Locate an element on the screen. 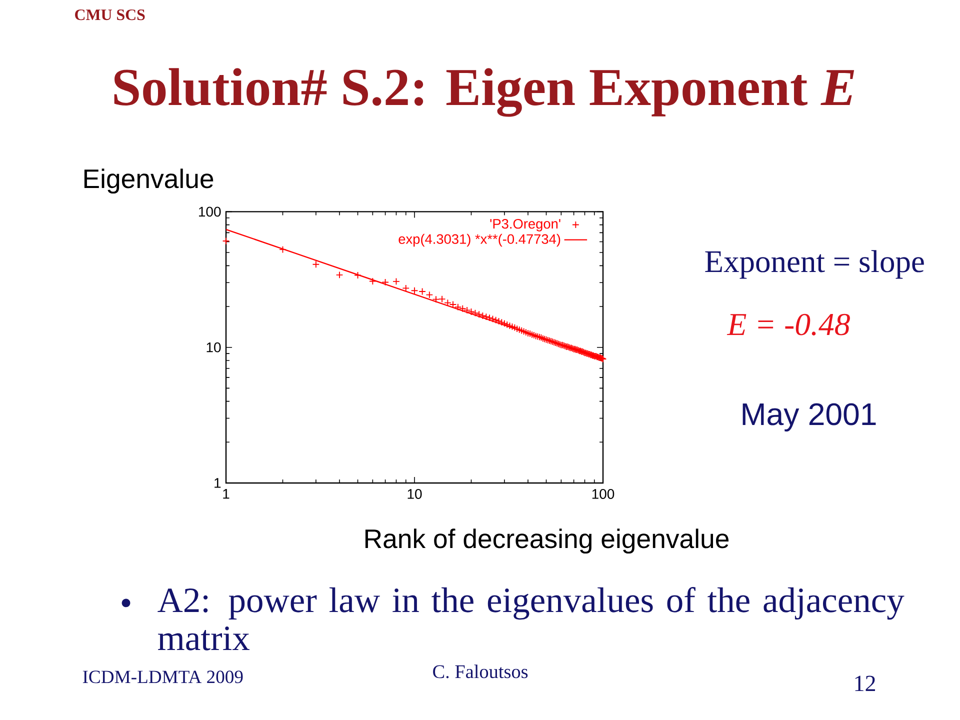 This screenshot has width=960, height=720. text: 12 is located at coordinates (865, 683).